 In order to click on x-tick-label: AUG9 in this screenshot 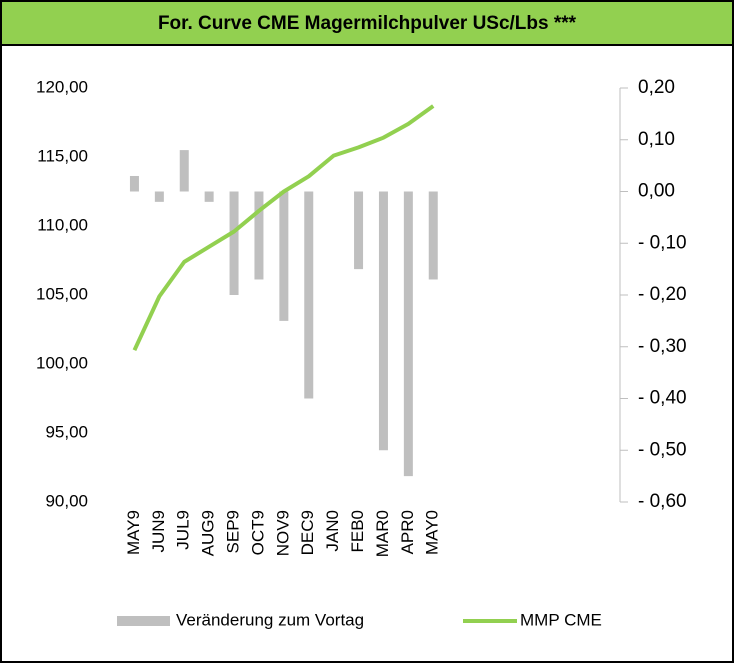, I will do `click(208, 533)`.